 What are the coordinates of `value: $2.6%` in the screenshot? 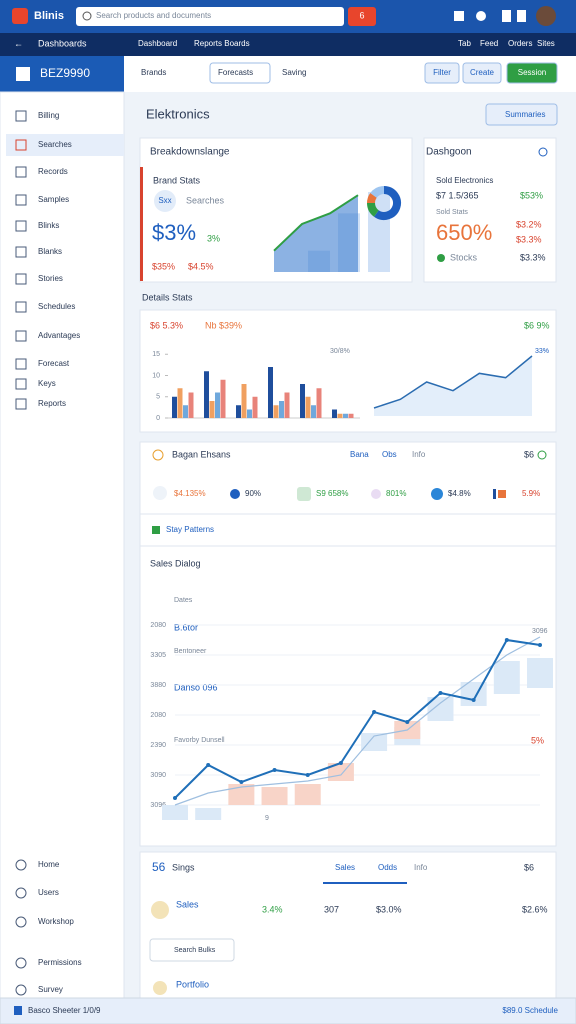 It's located at (535, 909).